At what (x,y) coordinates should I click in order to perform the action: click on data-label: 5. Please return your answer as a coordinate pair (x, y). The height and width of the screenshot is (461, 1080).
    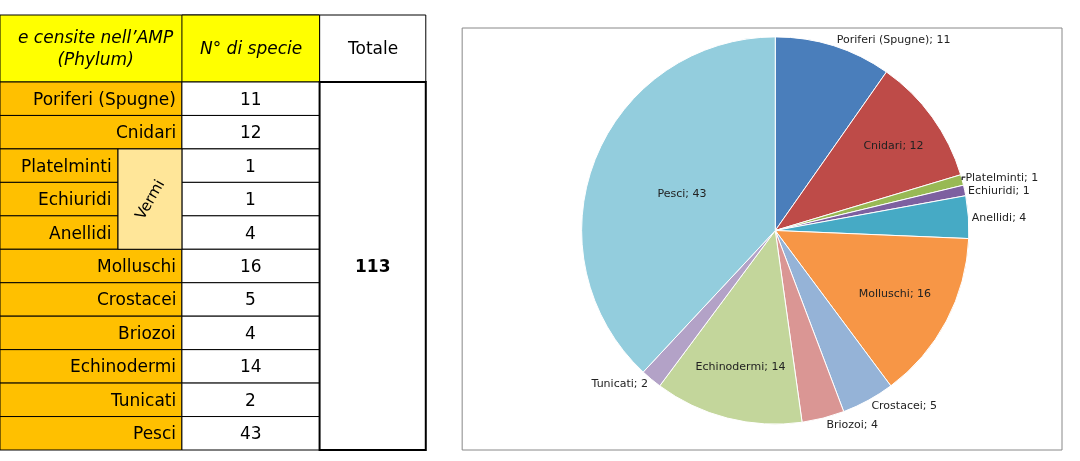
    Looking at the image, I should click on (250, 299).